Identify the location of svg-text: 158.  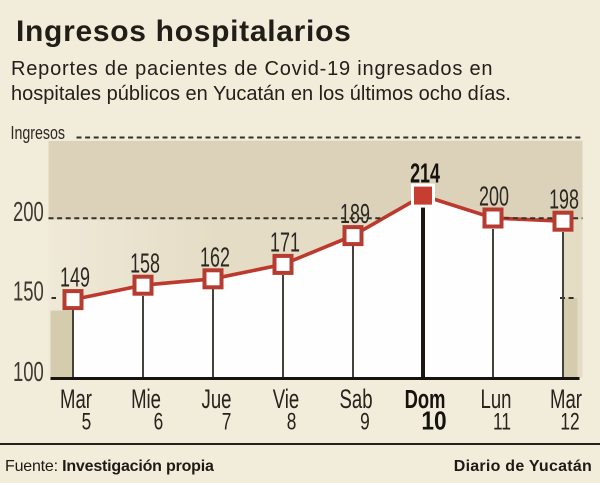
(145, 263).